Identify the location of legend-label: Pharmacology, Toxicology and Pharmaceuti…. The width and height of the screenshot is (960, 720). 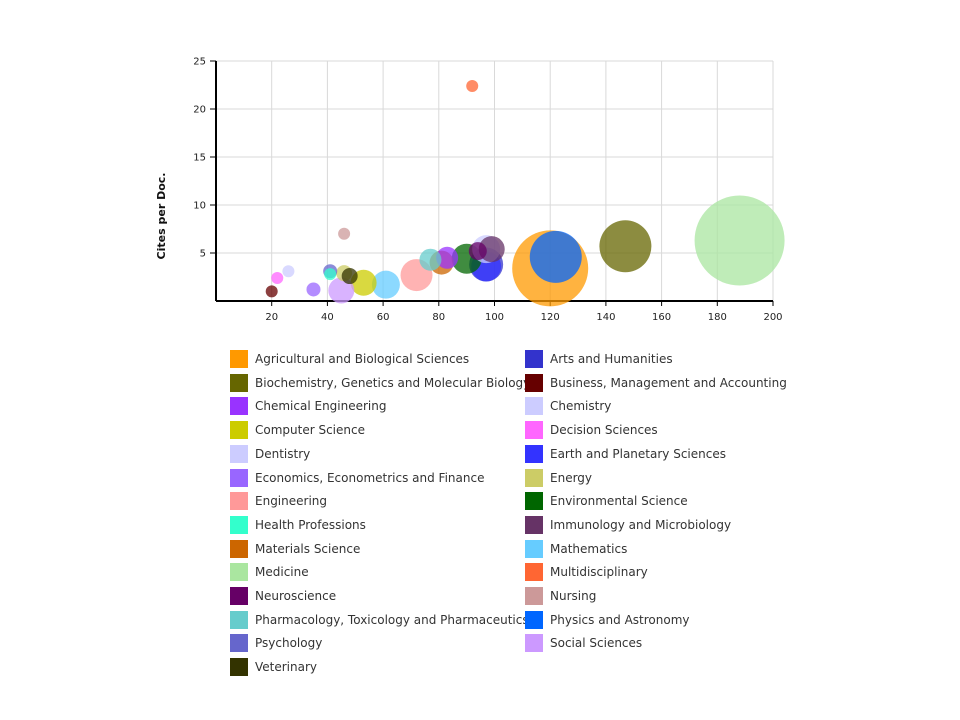
(392, 619).